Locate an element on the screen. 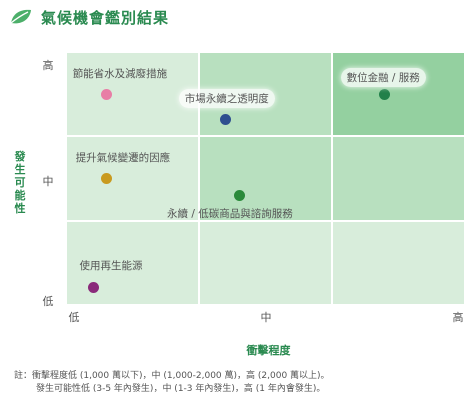 The width and height of the screenshot is (475, 402). data-point-label: 永續 / 低碳商品與諮詢服務 is located at coordinates (230, 214).